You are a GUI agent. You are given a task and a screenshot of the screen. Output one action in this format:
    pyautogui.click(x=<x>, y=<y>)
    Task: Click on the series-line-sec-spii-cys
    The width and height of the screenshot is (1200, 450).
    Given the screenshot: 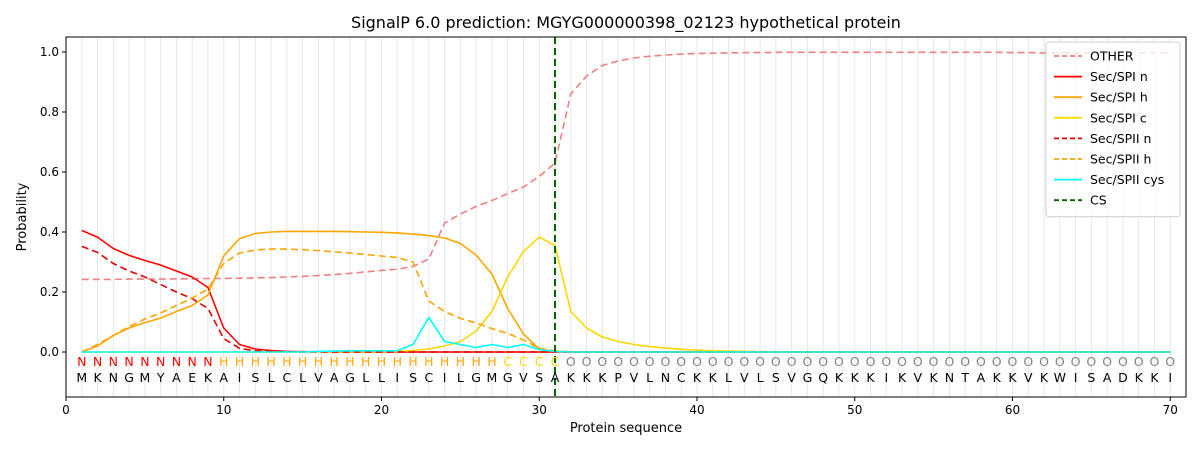 What is the action you would take?
    pyautogui.click(x=626, y=334)
    